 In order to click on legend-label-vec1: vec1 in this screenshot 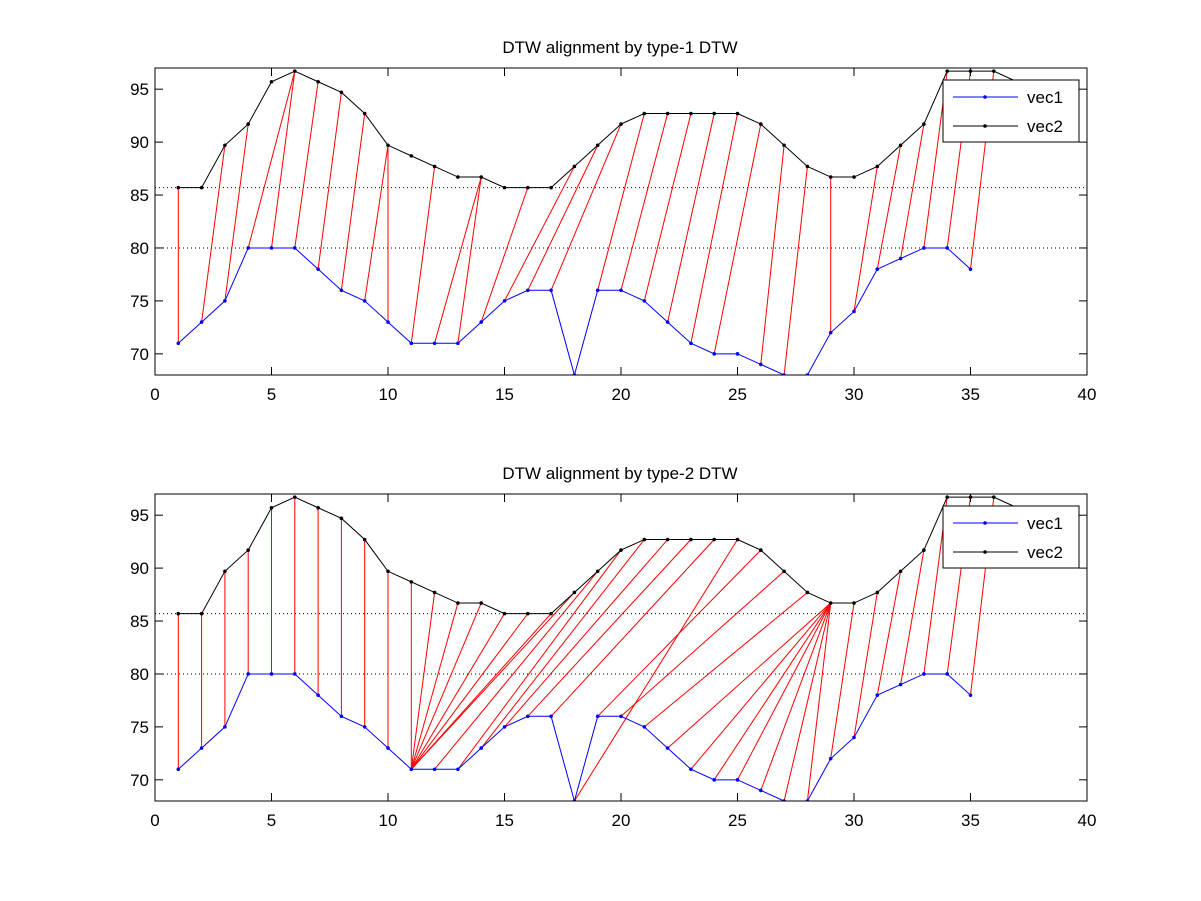, I will do `click(1045, 523)`.